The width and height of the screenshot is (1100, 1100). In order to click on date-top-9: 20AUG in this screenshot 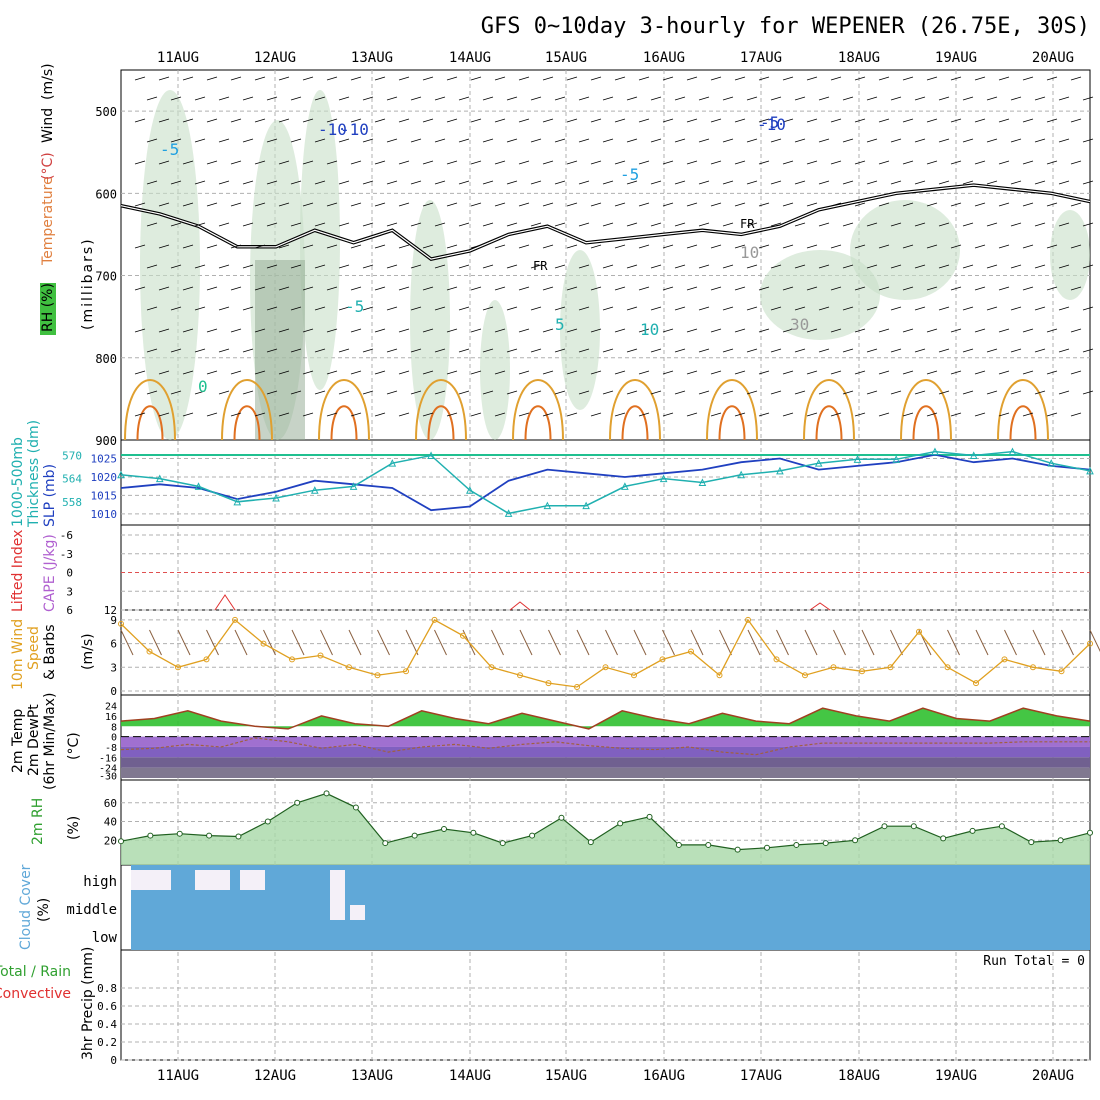, I will do `click(1053, 58)`.